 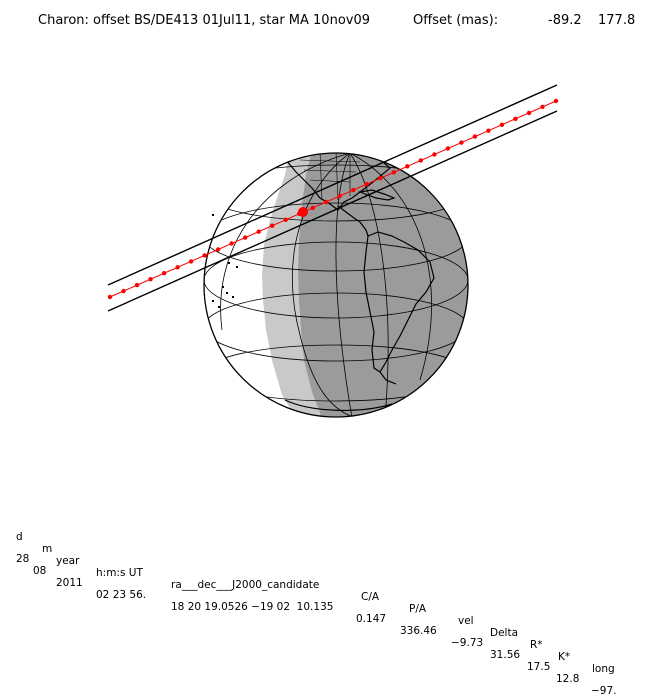 I want to click on offset-ra-value: -89.2, so click(x=565, y=20).